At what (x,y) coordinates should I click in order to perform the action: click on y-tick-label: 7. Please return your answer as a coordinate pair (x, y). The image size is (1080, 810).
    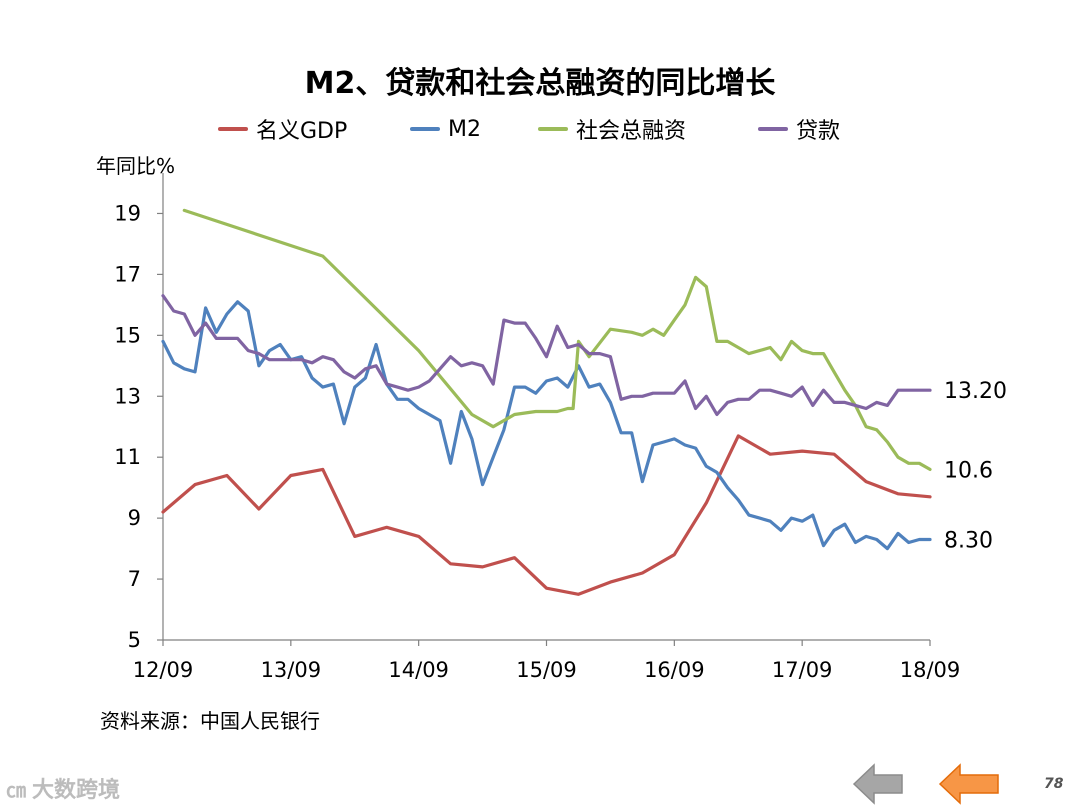
    Looking at the image, I should click on (134, 579).